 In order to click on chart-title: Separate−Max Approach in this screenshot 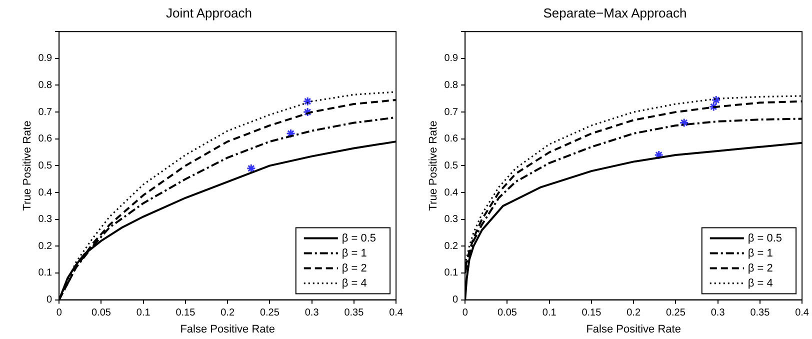, I will do `click(615, 12)`.